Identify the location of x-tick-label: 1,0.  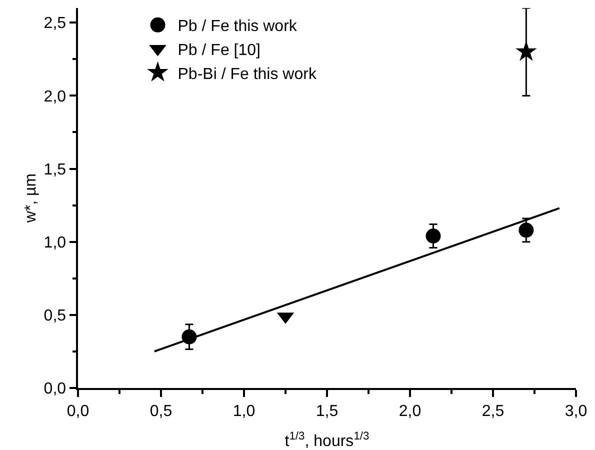
(244, 411).